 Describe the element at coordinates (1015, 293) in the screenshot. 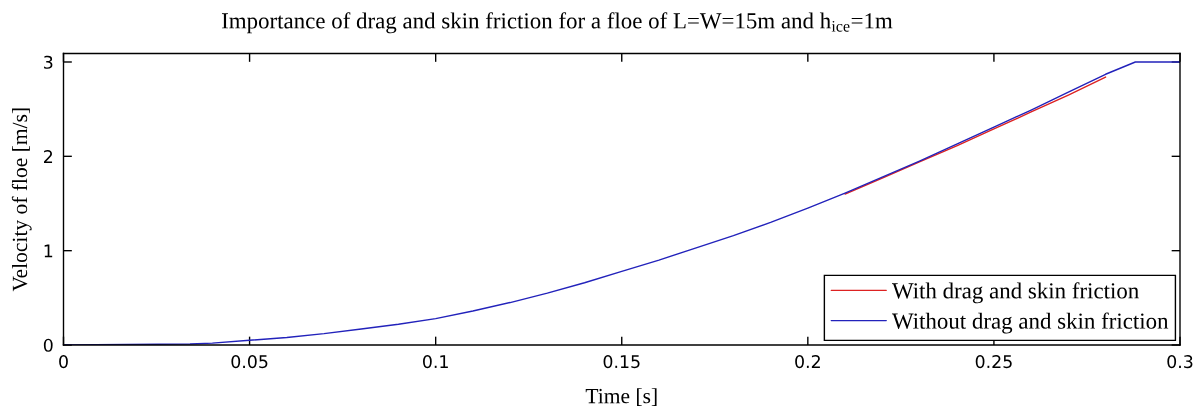

I see `legend-label: With drag and skin friction` at that location.